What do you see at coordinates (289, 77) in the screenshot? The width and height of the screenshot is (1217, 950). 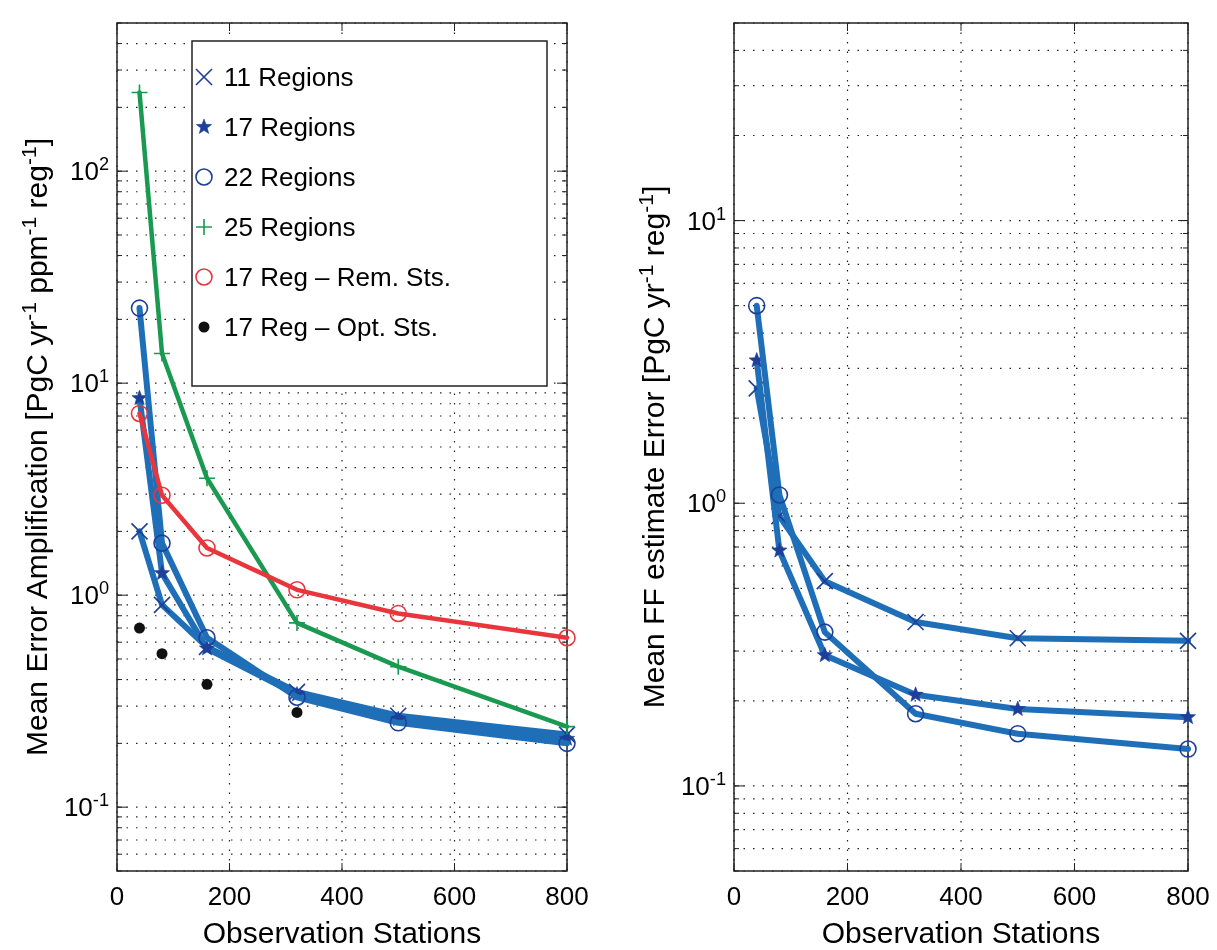 I see `legend-label: 11 Regions` at bounding box center [289, 77].